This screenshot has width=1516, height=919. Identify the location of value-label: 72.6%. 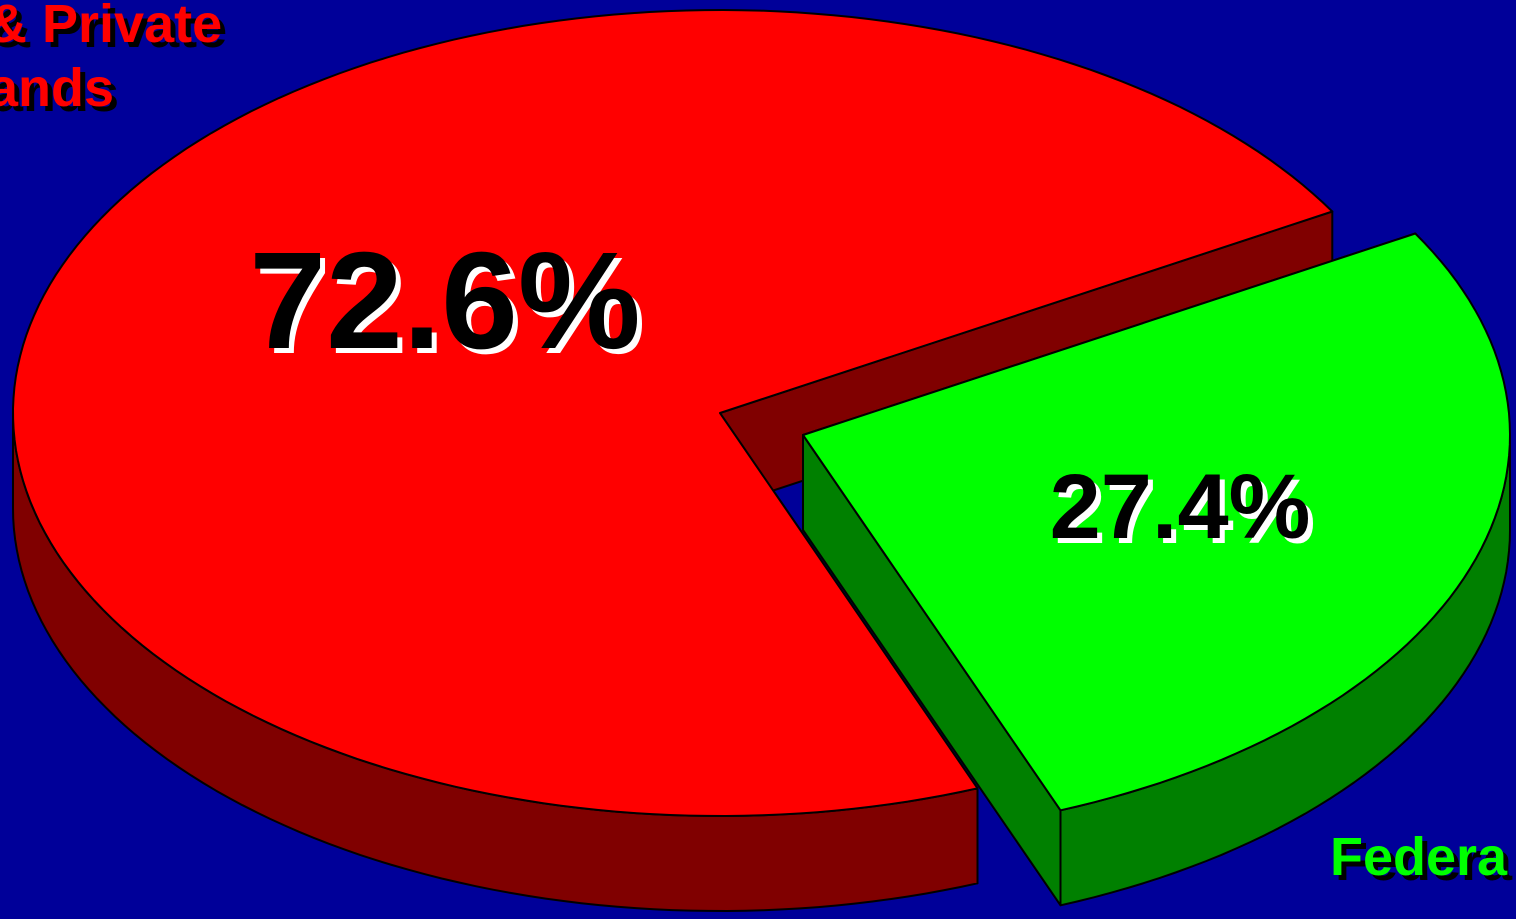
(444, 301).